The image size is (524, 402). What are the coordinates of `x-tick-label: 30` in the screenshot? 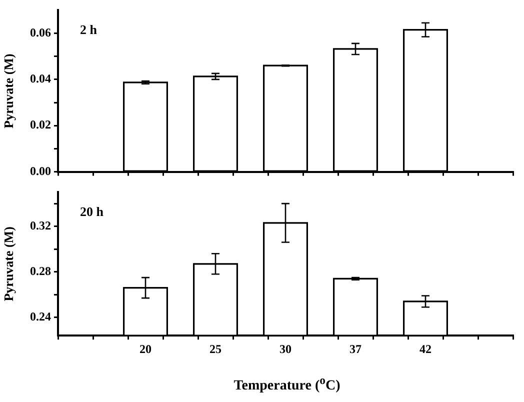 It's located at (286, 349).